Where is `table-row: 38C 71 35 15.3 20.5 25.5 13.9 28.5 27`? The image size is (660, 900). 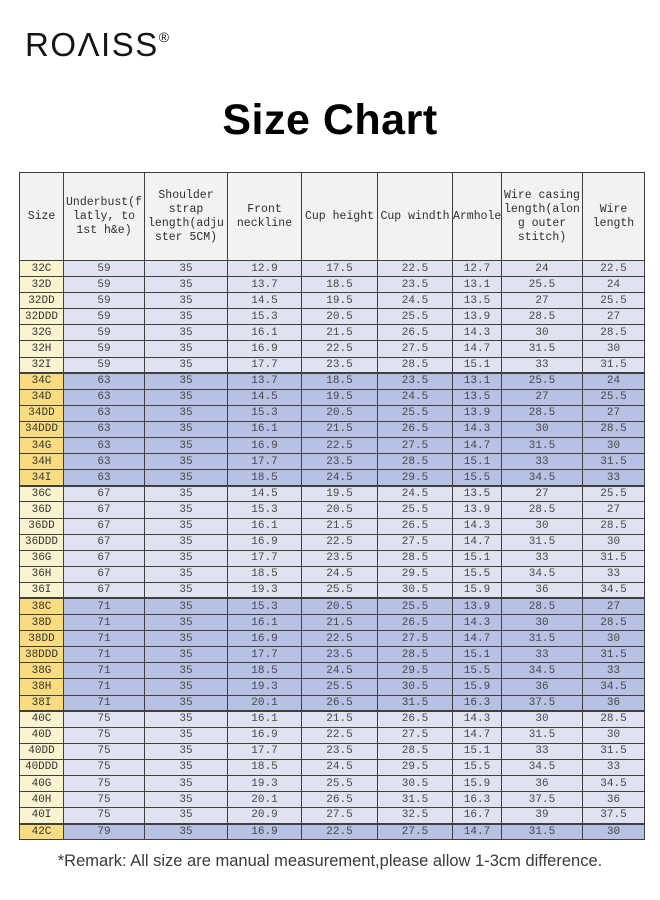
table-row: 38C 71 35 15.3 20.5 25.5 13.9 28.5 27 is located at coordinates (332, 606).